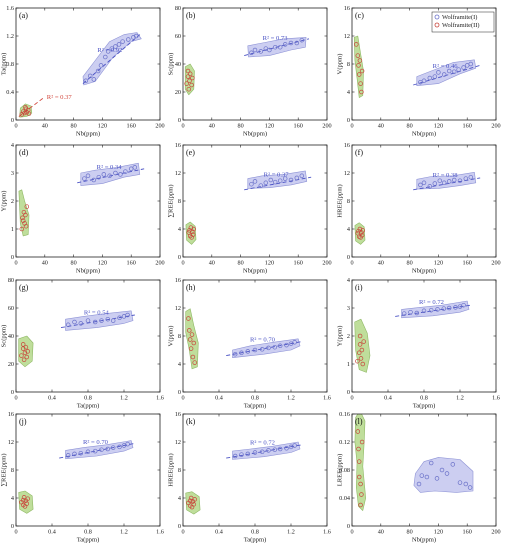  Describe the element at coordinates (347, 145) in the screenshot. I see `y-tick-label: 16` at that location.